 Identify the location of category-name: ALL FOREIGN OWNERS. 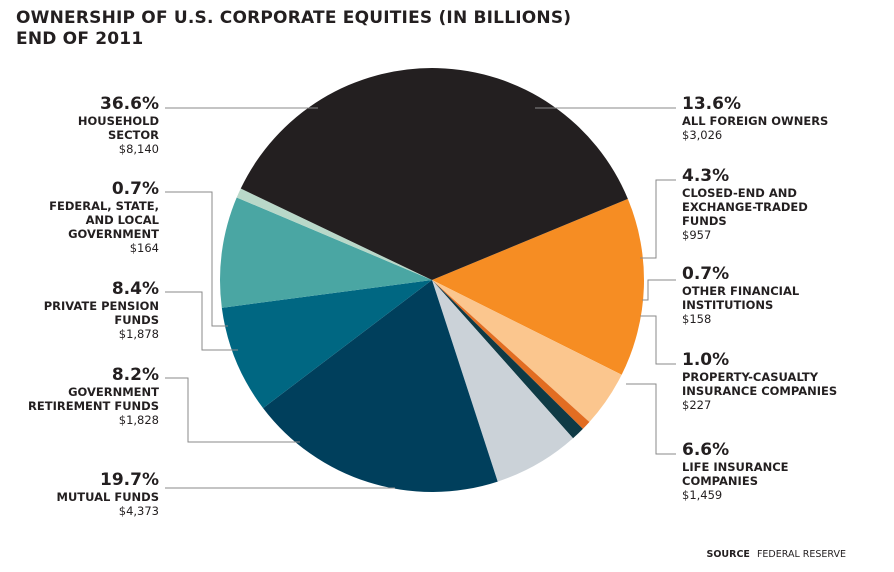
(755, 121).